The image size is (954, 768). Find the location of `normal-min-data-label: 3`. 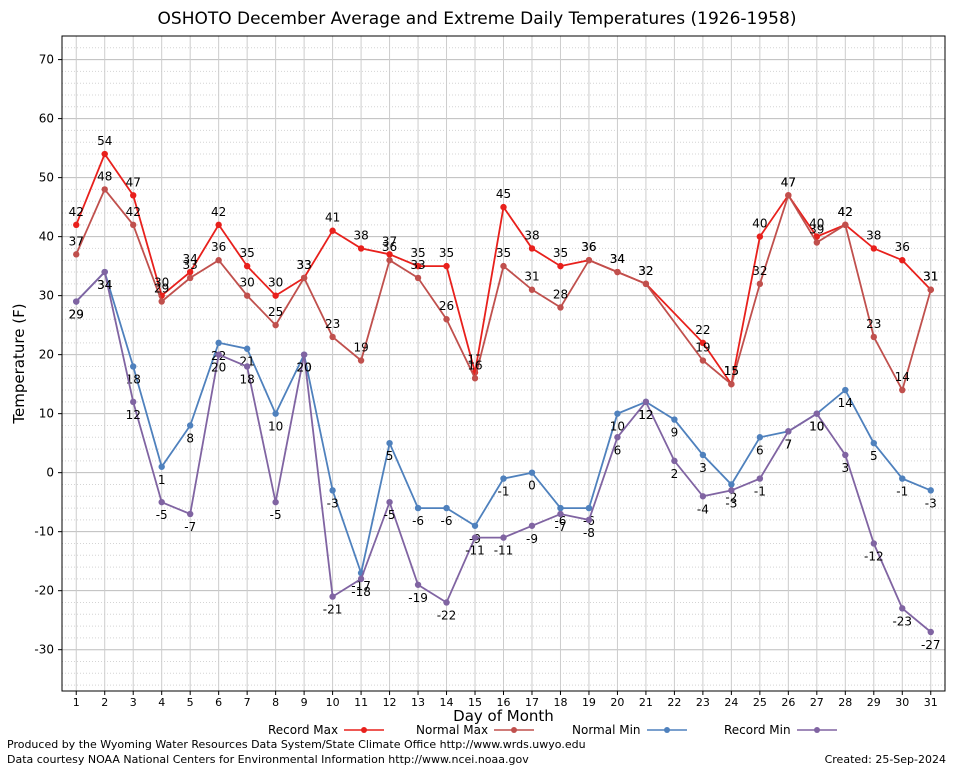

normal-min-data-label: 3 is located at coordinates (703, 468).